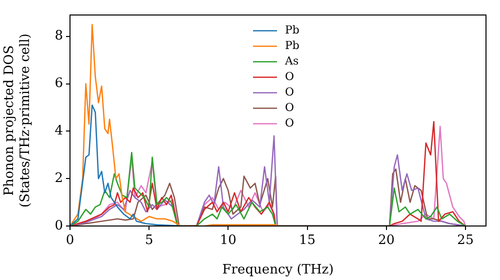  I want to click on y-tick-label: 0, so click(58, 226).